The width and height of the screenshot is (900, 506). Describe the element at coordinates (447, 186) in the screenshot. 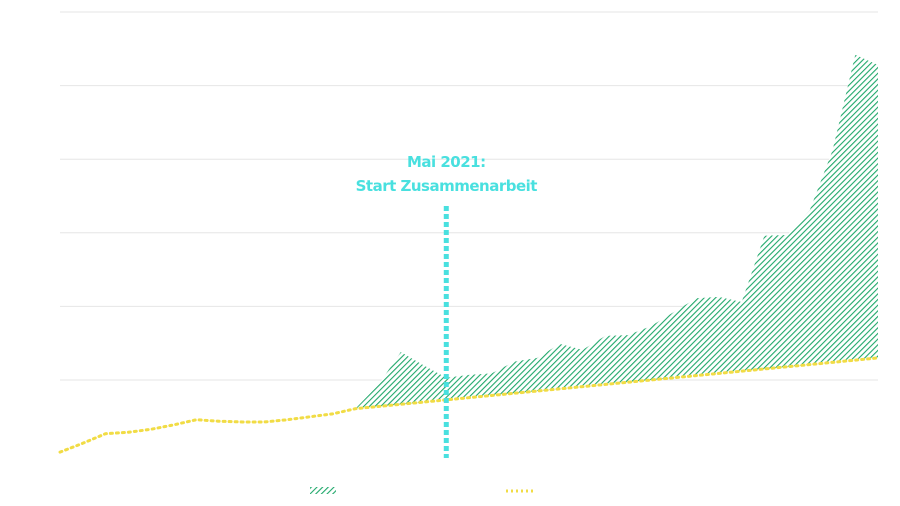

I see `annotation-text: Start Zusammenarbeit` at that location.